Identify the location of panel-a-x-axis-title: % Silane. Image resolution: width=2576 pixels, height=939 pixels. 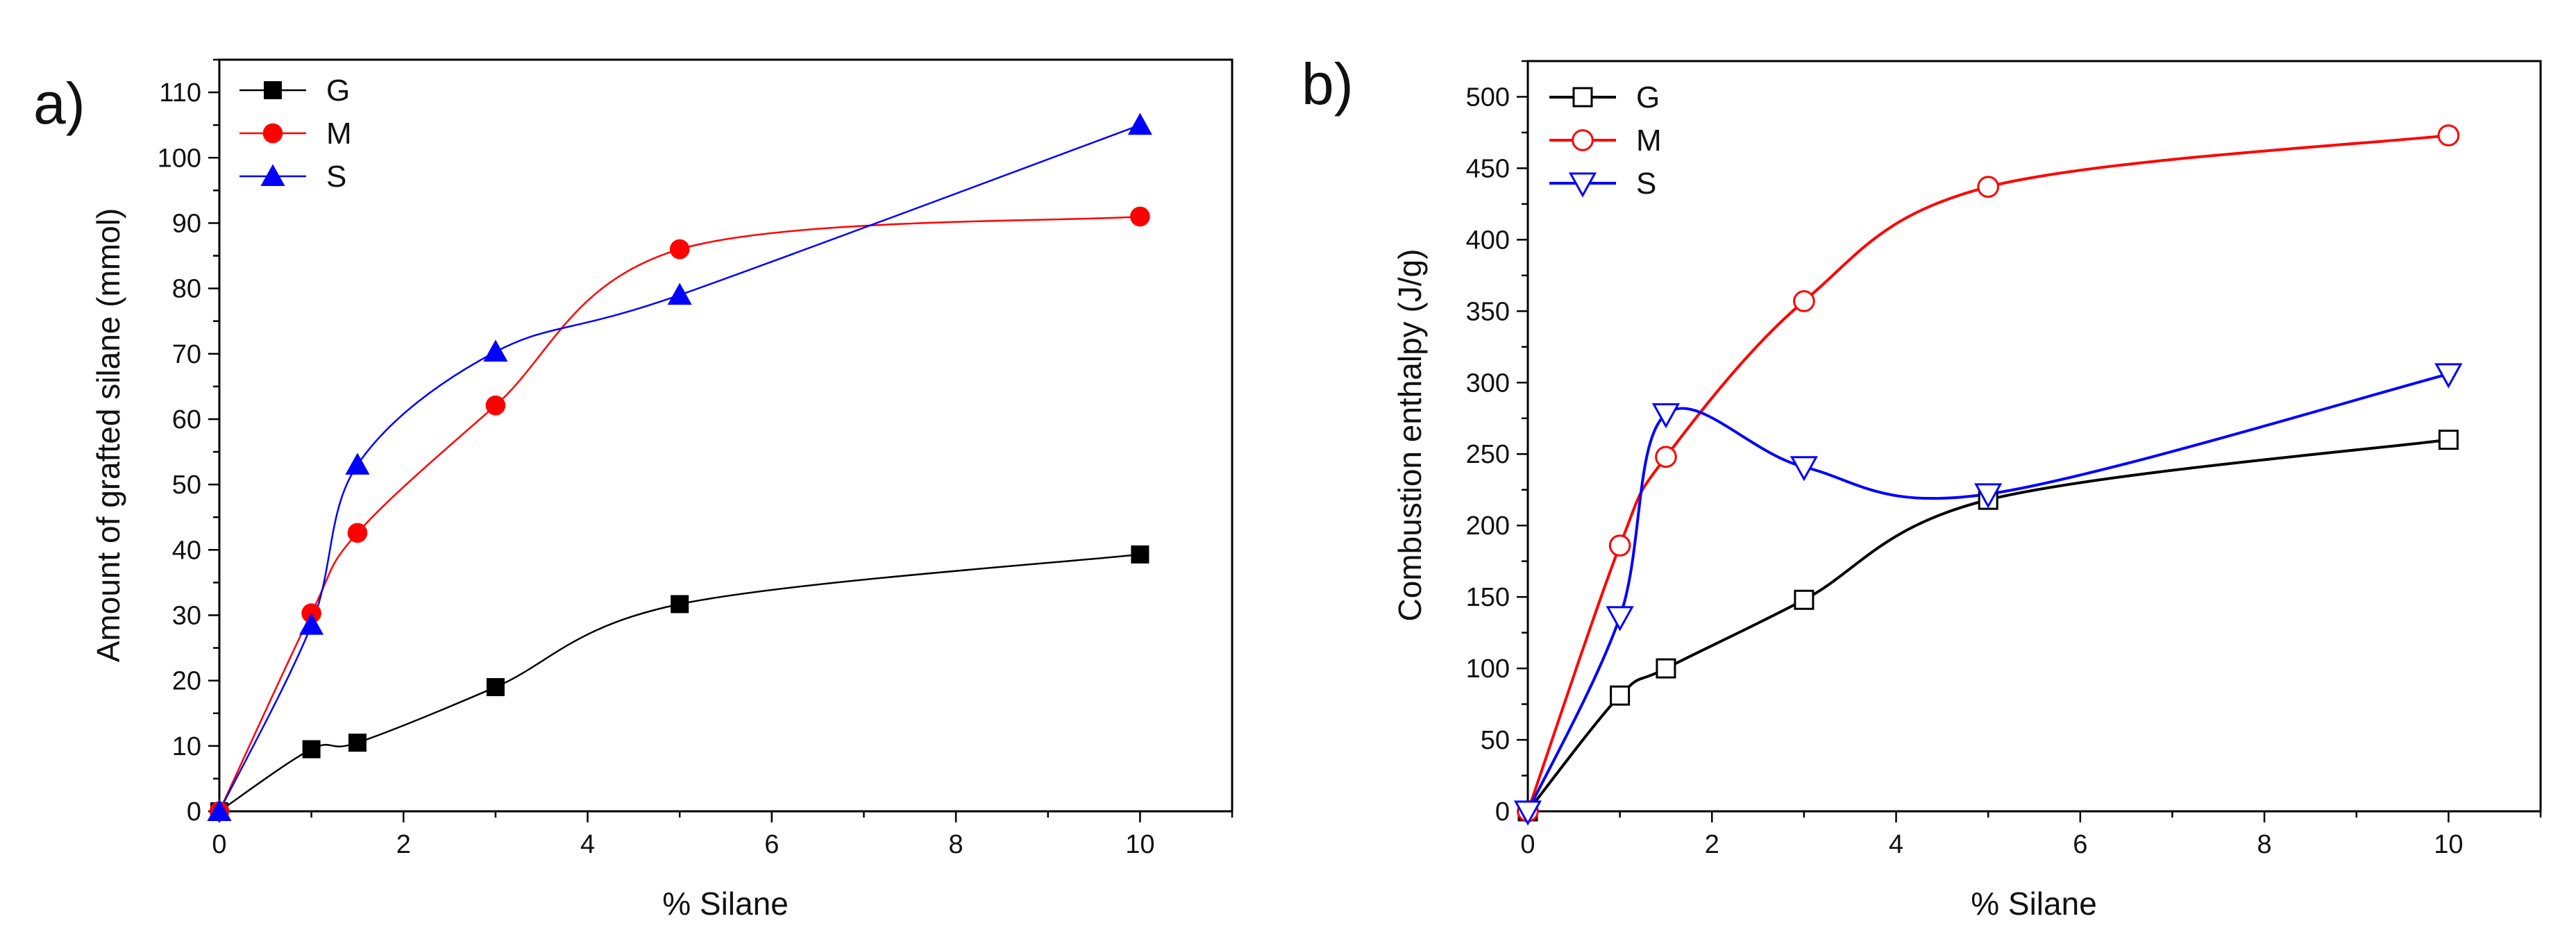
(725, 904).